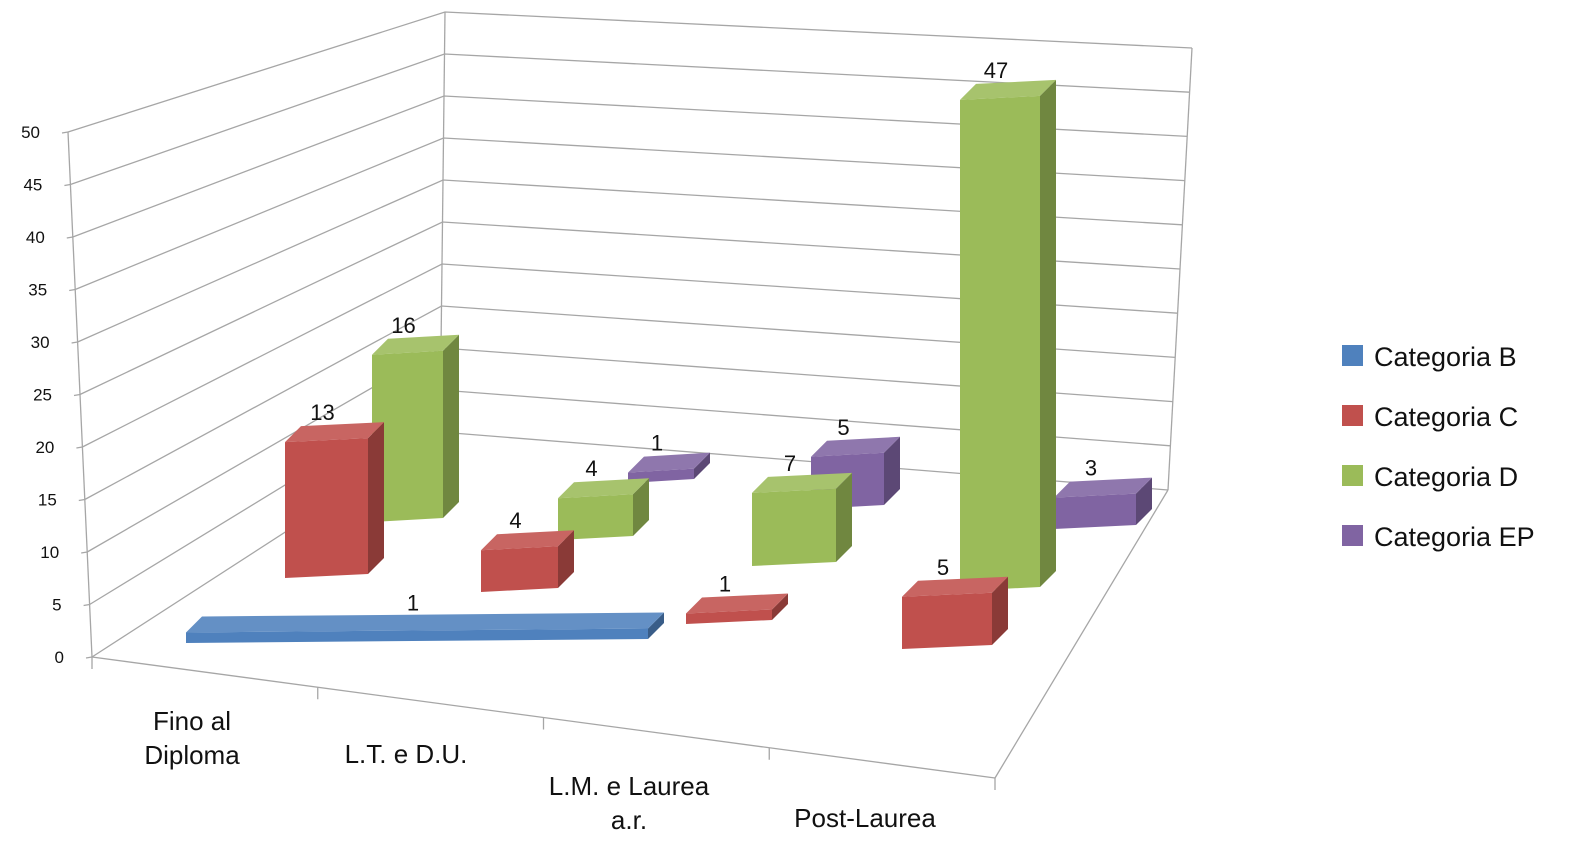  What do you see at coordinates (32, 185) in the screenshot?
I see `y-tick-label: 45` at bounding box center [32, 185].